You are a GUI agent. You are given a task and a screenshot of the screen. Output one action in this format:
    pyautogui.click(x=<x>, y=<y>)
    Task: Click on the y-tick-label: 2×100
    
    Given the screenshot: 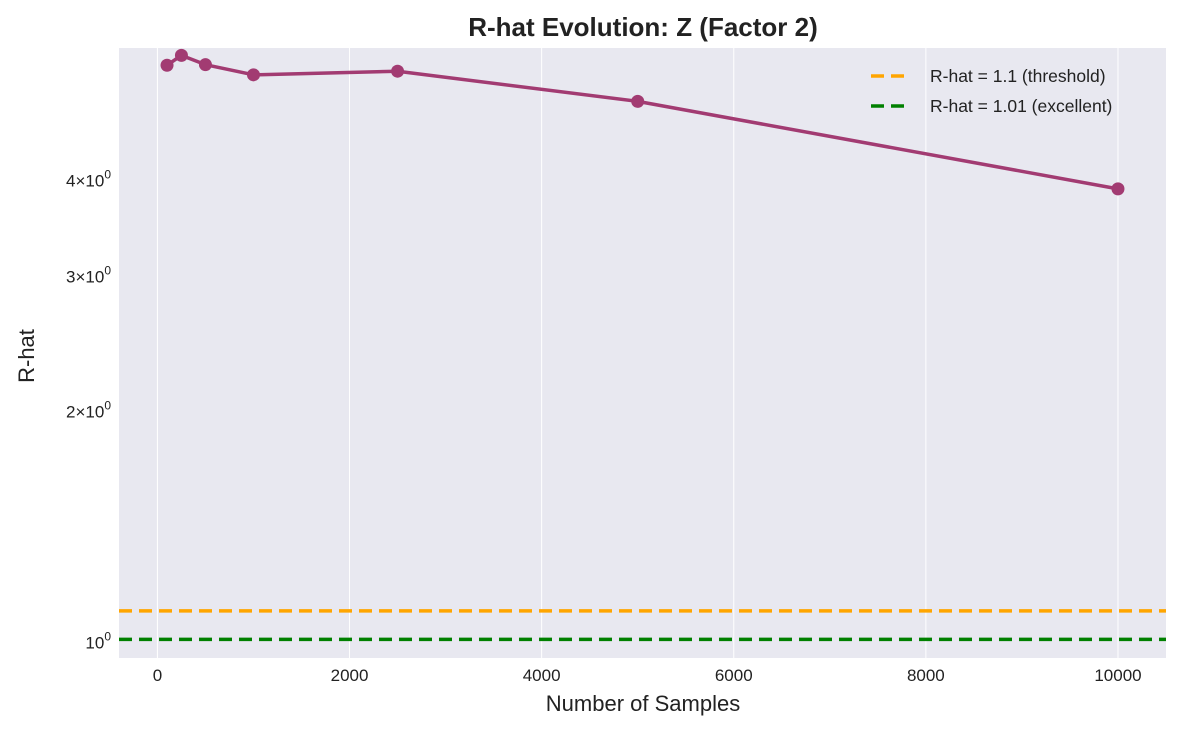 What is the action you would take?
    pyautogui.click(x=88, y=410)
    